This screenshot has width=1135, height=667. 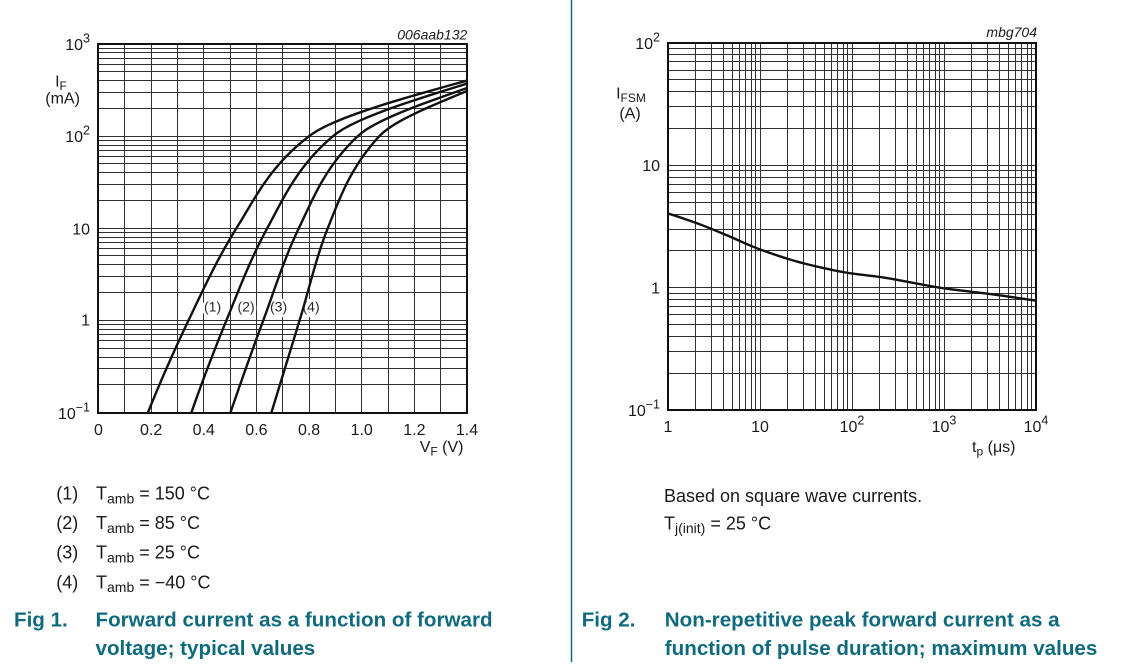 What do you see at coordinates (206, 648) in the screenshot?
I see `svg-text: voltage; typical values` at bounding box center [206, 648].